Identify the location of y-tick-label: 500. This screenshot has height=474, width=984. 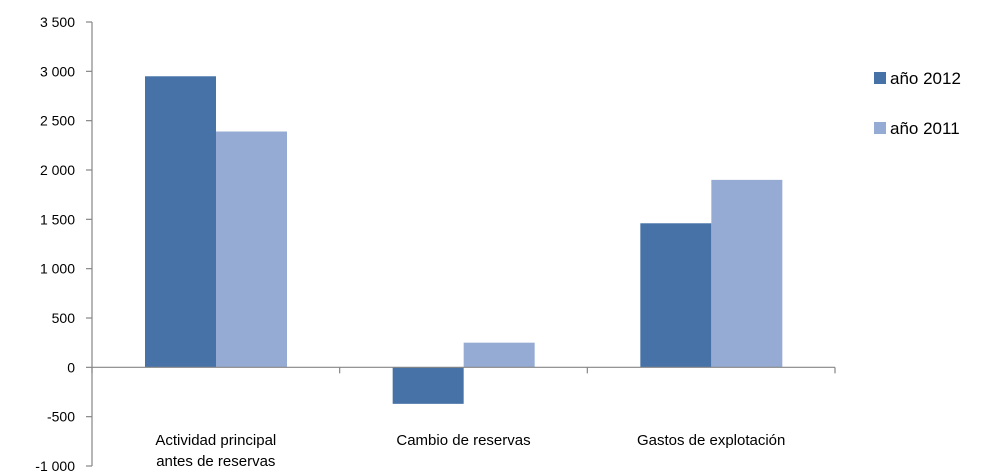
(64, 318).